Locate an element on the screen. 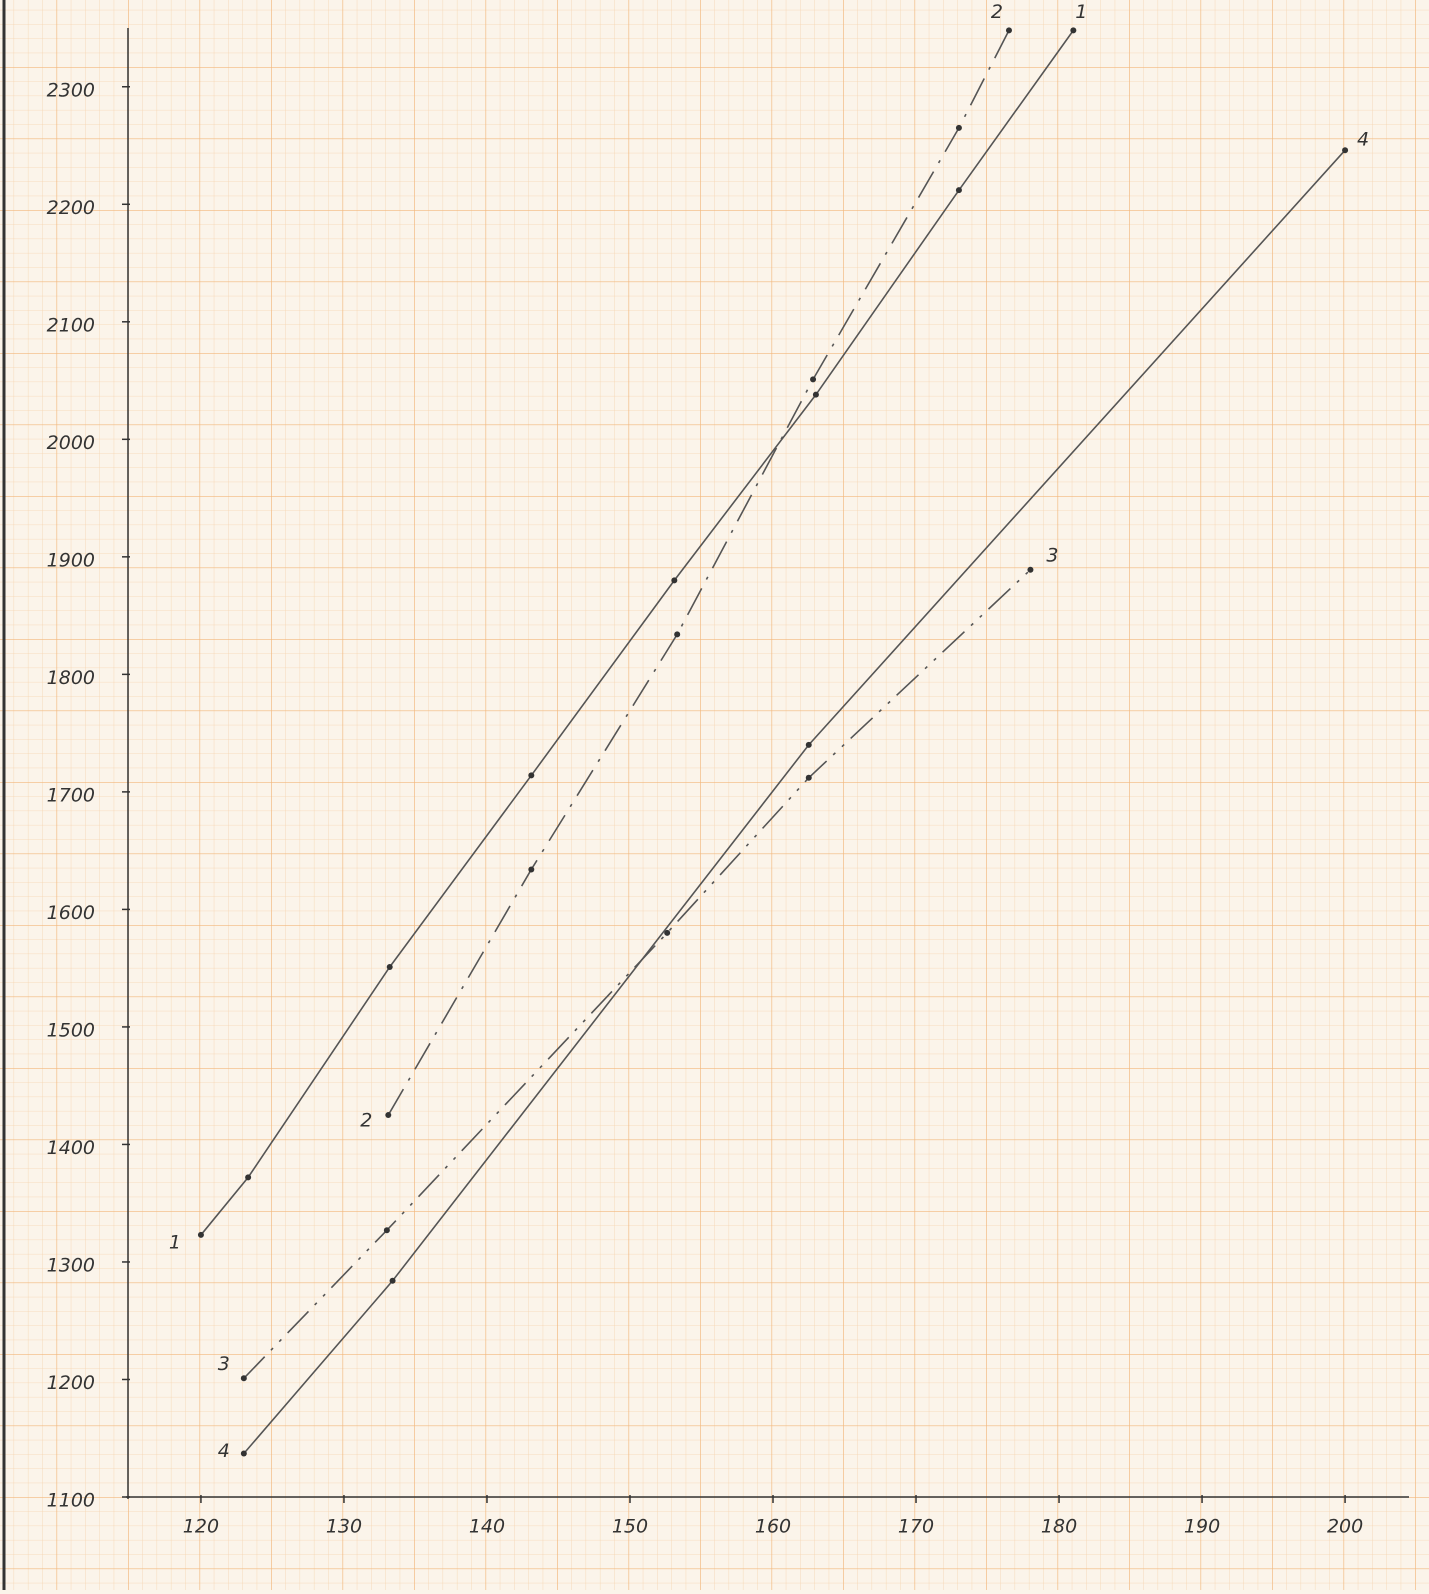 The image size is (1429, 1594). x-tick-label: 190 is located at coordinates (1202, 1527).